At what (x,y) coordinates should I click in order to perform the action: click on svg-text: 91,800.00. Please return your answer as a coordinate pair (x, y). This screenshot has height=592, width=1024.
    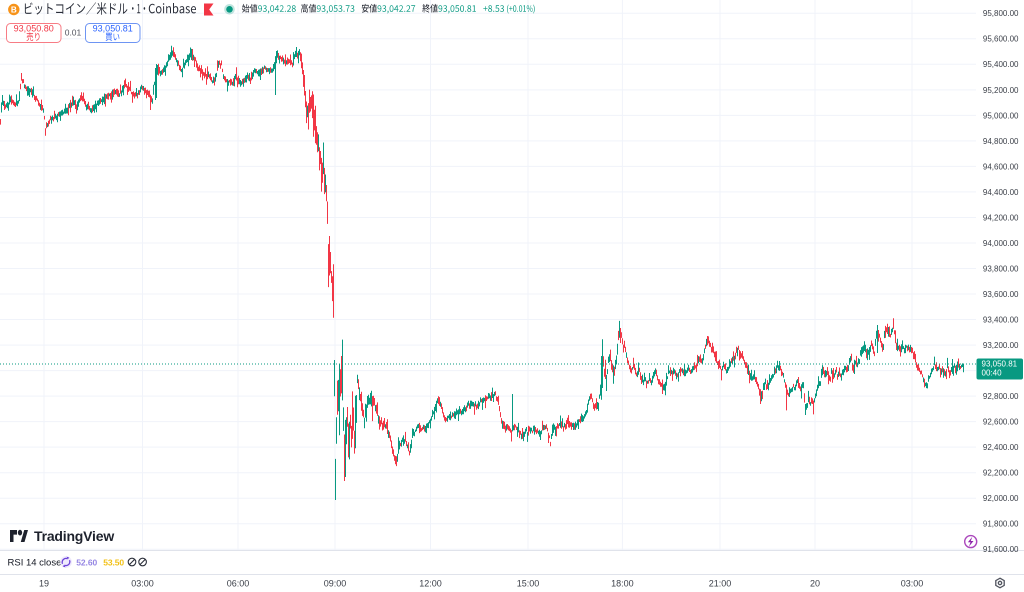
    Looking at the image, I should click on (1001, 524).